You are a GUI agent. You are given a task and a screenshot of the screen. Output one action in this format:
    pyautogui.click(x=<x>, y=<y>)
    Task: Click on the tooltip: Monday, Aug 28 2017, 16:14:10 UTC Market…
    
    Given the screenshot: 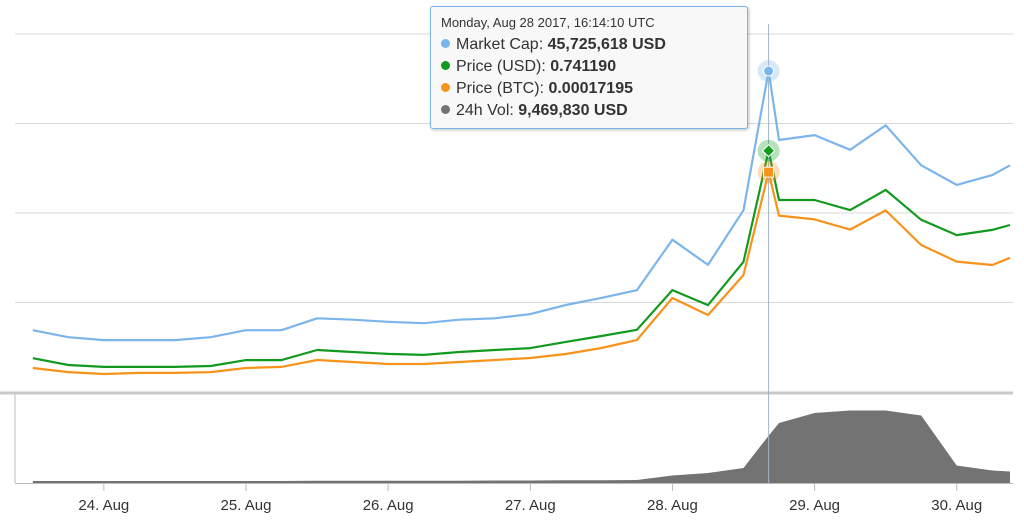 What is the action you would take?
    pyautogui.click(x=589, y=67)
    